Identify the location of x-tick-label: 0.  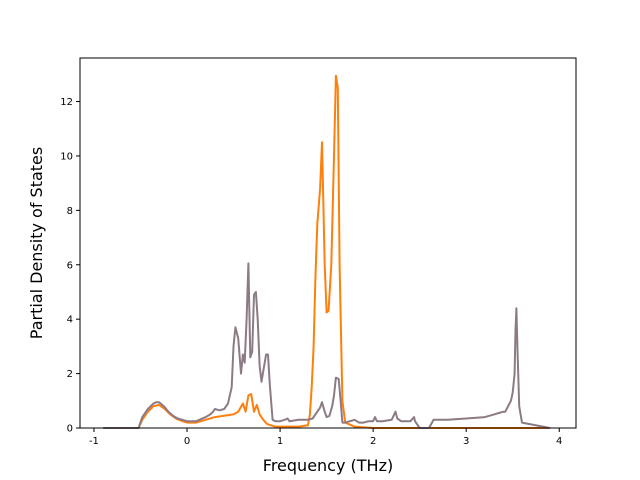
(187, 441).